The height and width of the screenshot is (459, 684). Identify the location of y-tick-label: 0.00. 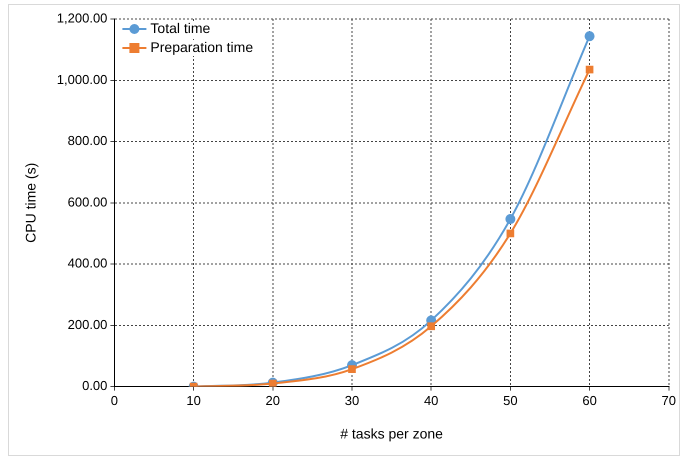
(95, 386).